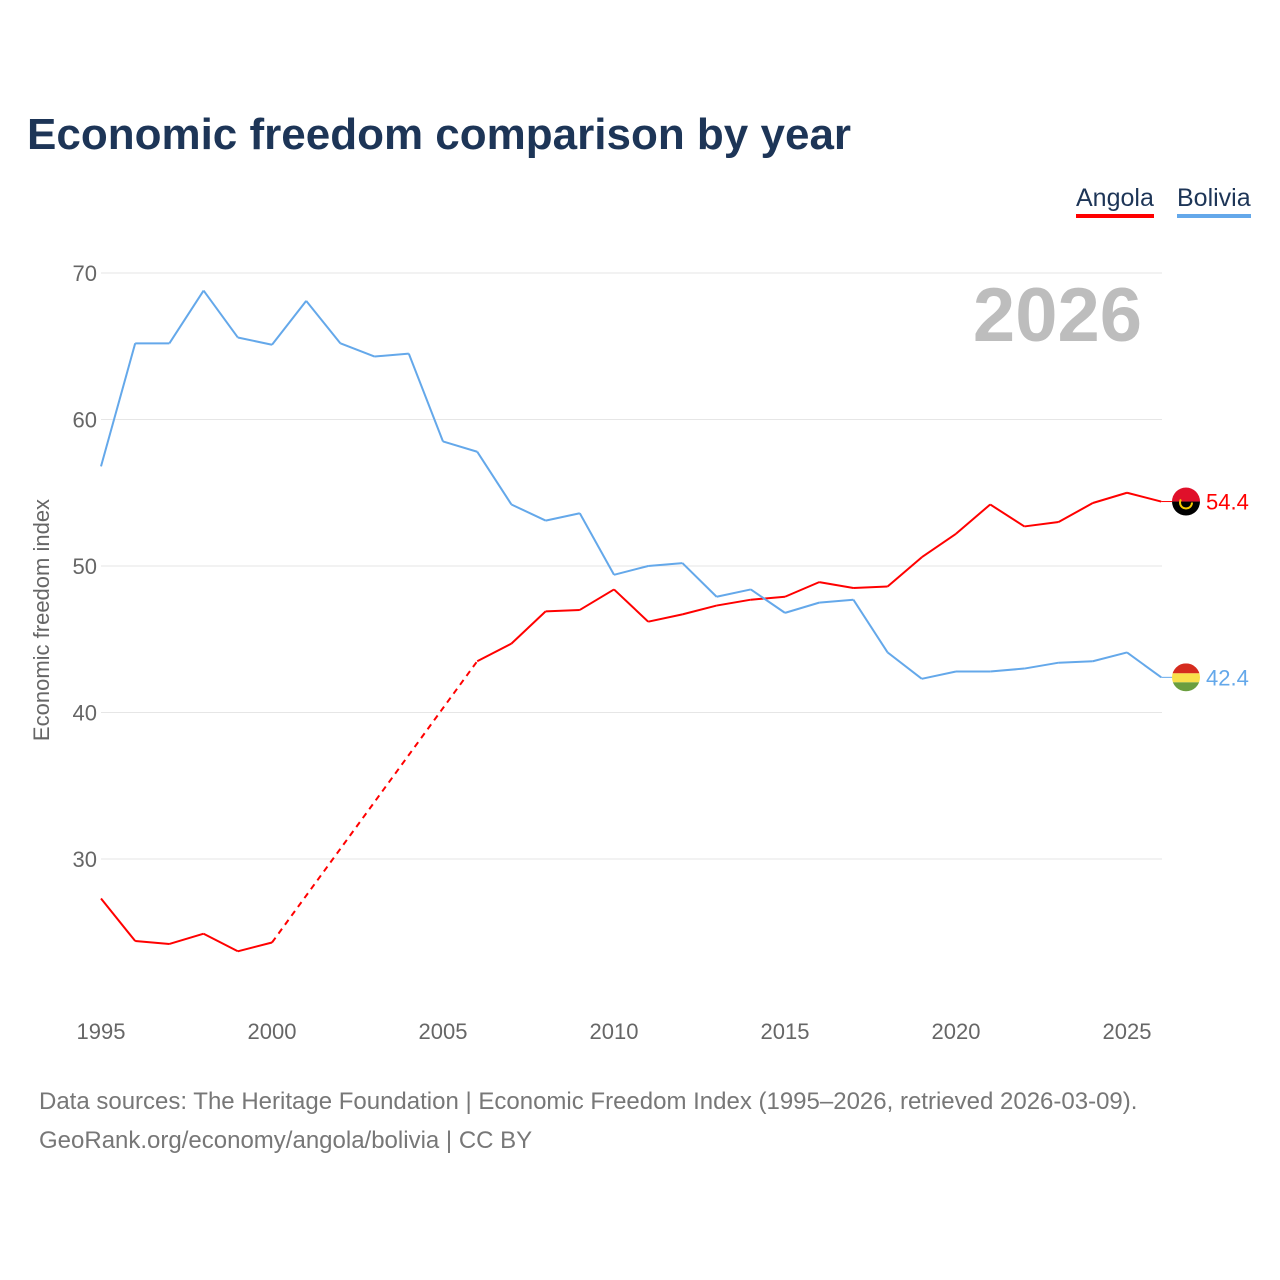 This screenshot has width=1280, height=1280. Describe the element at coordinates (614, 1031) in the screenshot. I see `x-tick-label: 2010` at that location.